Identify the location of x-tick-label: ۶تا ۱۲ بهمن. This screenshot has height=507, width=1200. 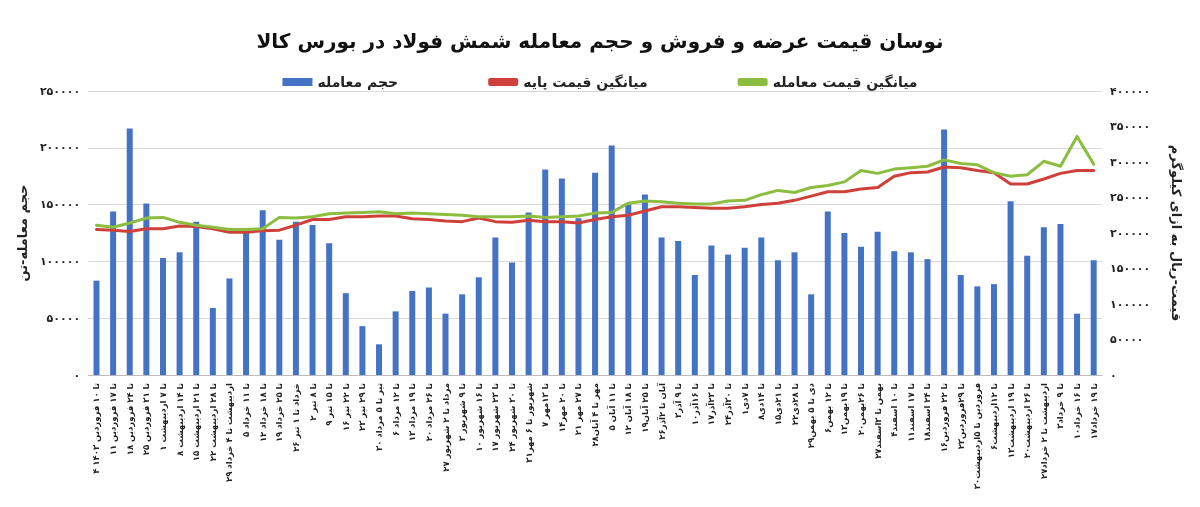
(828, 408).